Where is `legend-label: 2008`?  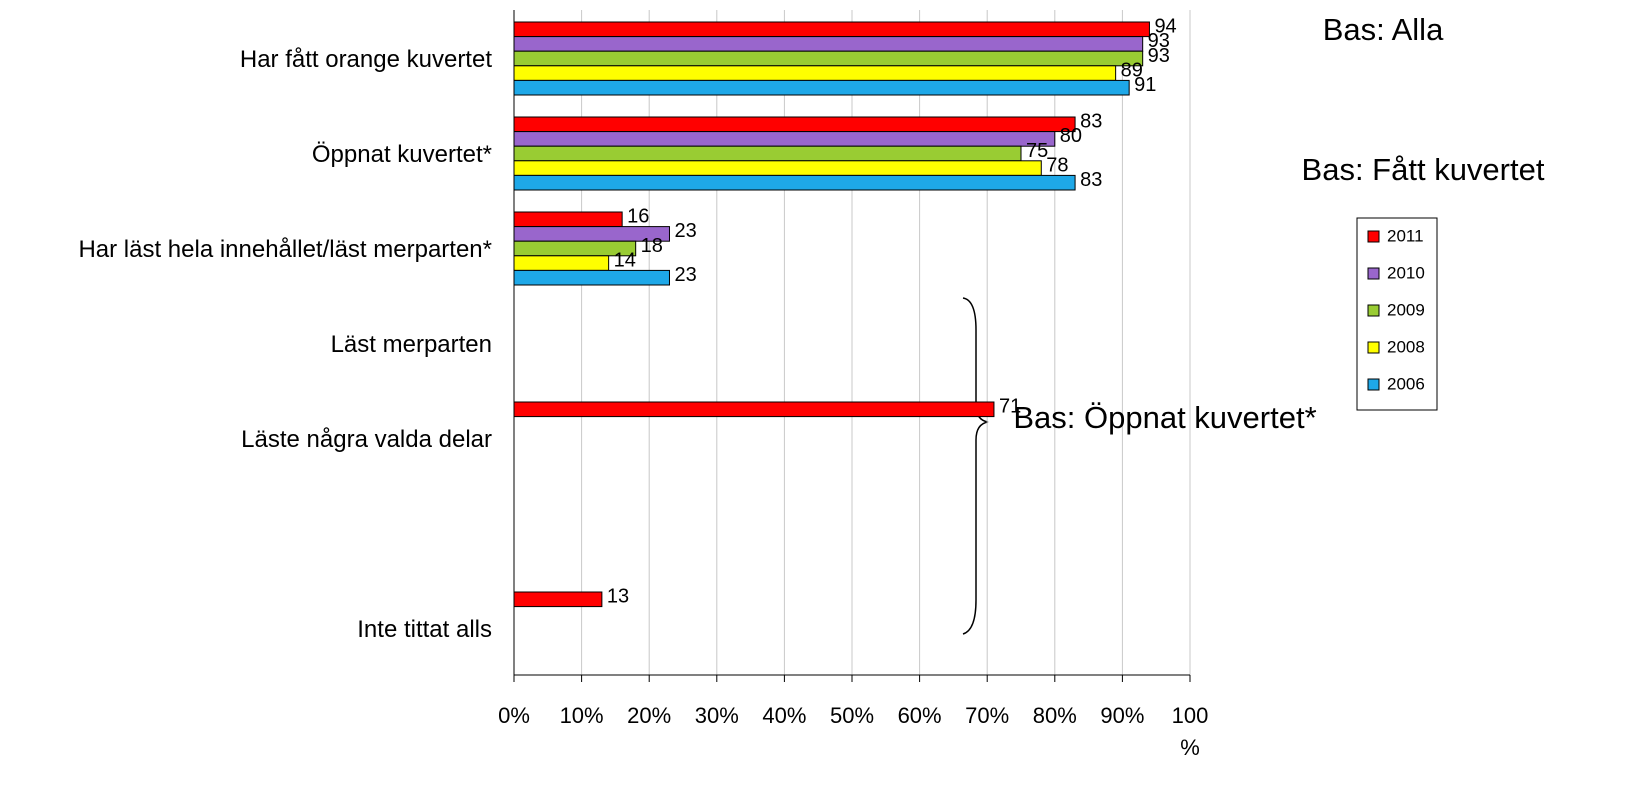
legend-label: 2008 is located at coordinates (1406, 346).